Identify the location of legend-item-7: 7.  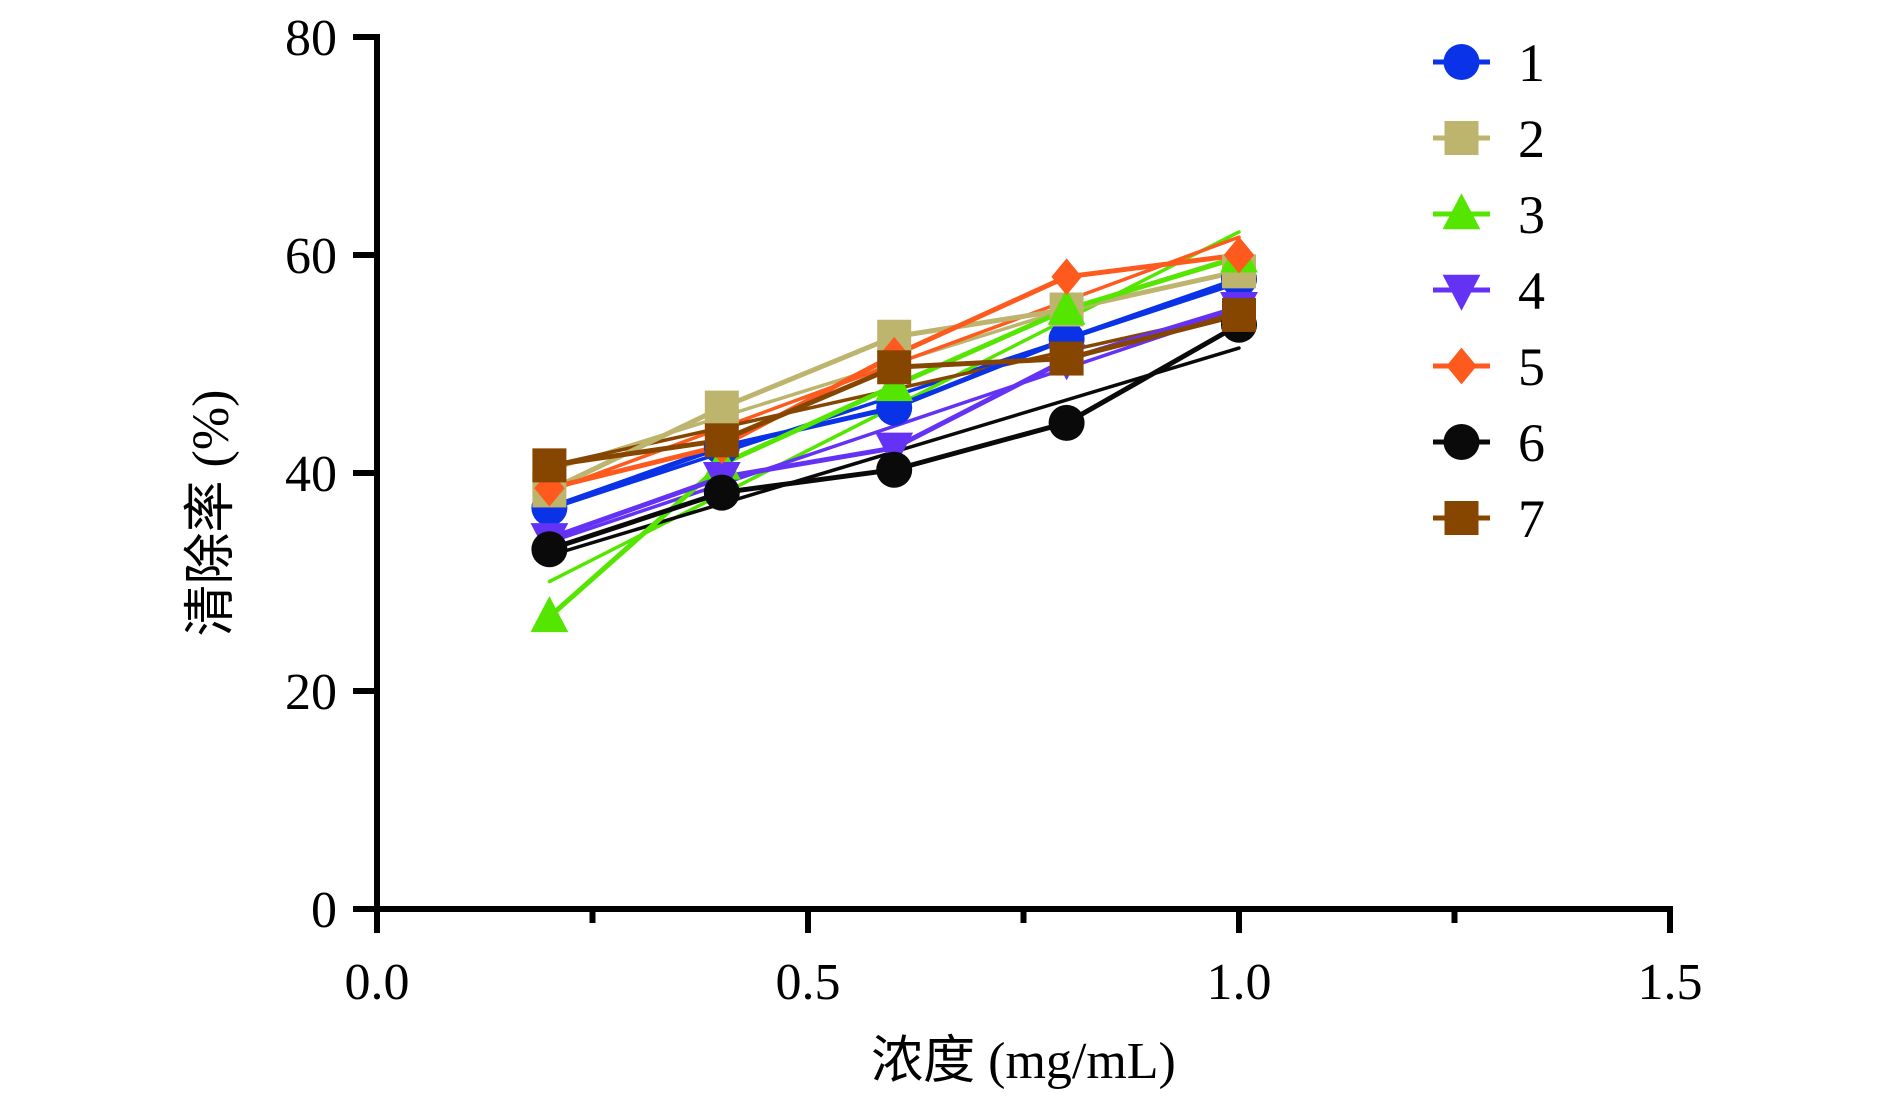
(1489, 519).